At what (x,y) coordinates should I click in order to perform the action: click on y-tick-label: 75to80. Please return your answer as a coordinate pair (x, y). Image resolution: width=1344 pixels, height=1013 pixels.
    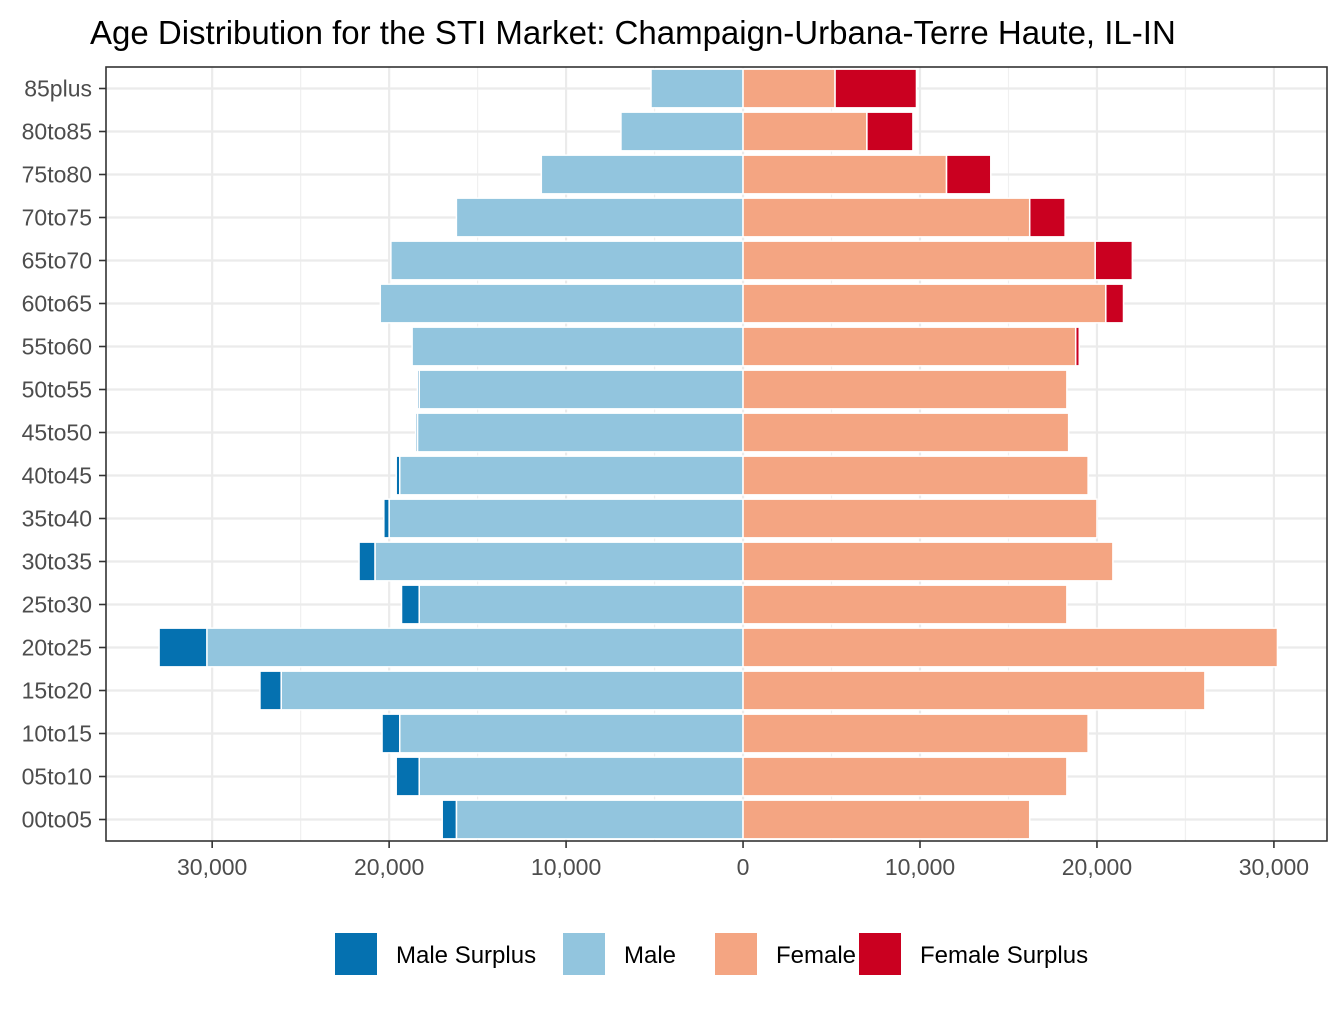
    Looking at the image, I should click on (57, 175).